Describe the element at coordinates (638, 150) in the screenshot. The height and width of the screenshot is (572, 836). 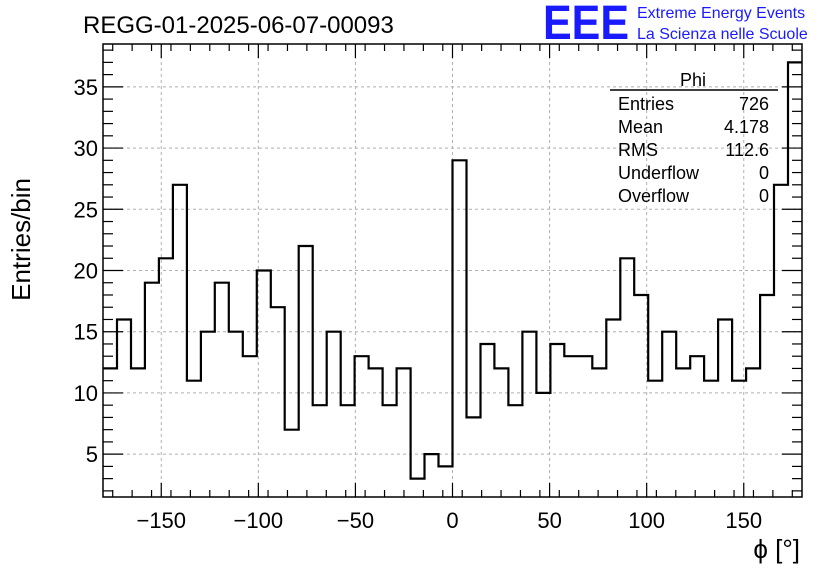
I see `stats-label: RMS` at that location.